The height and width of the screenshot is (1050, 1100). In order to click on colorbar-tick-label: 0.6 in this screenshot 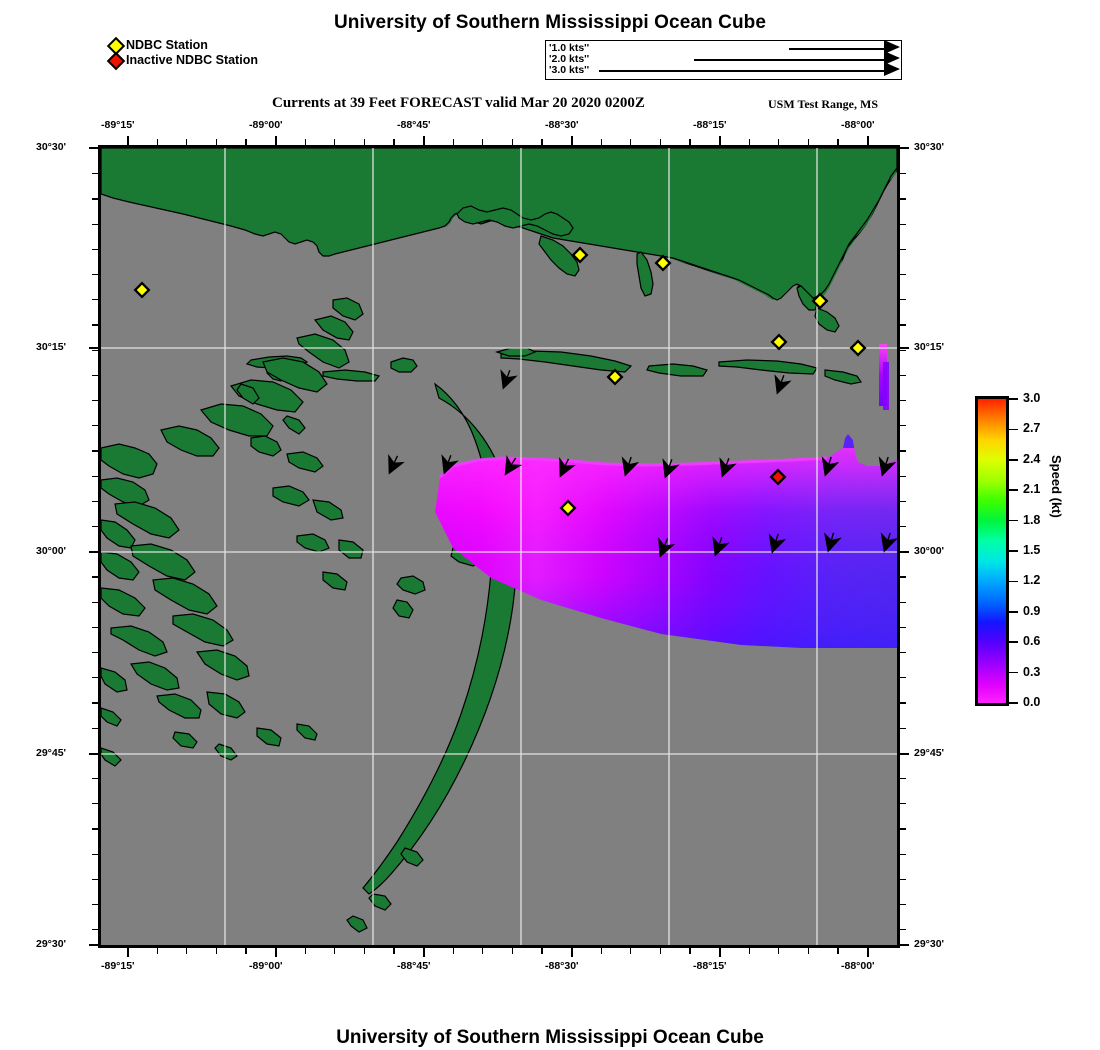, I will do `click(1032, 641)`.